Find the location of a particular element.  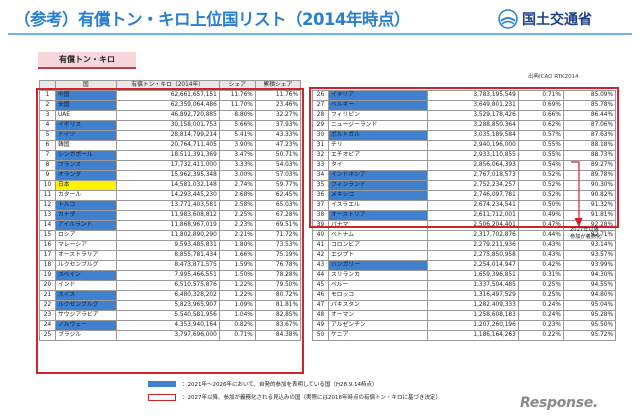

value-cell: 30,158,001,753 is located at coordinates (167, 125).